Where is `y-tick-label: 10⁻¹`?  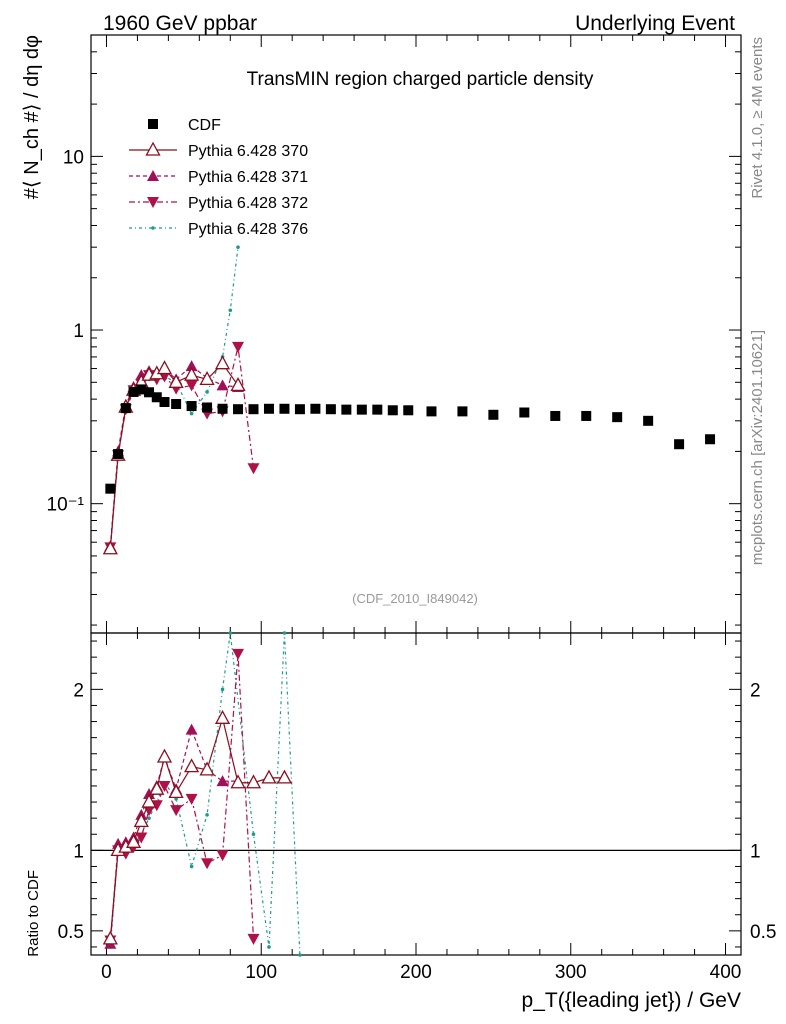 y-tick-label: 10⁻¹ is located at coordinates (66, 505).